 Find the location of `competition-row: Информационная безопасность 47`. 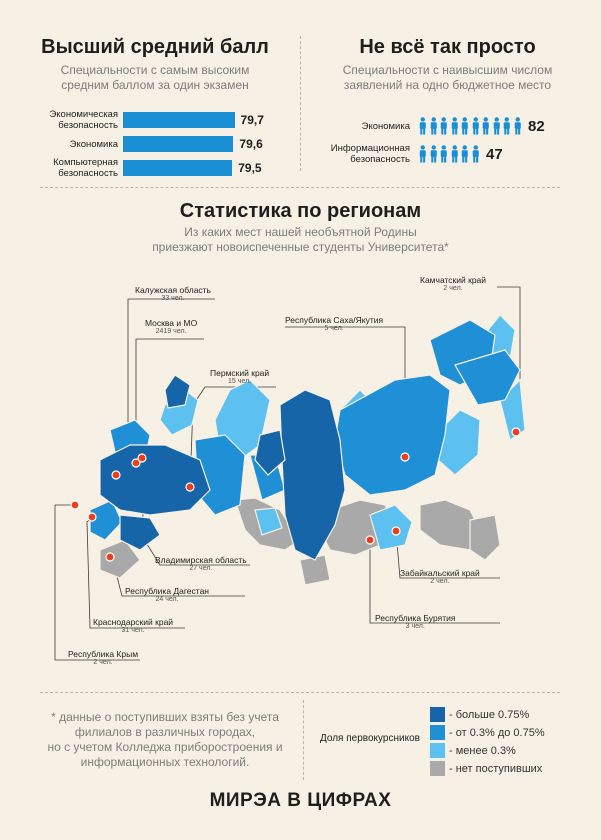

competition-row: Информационная безопасность 47 is located at coordinates (450, 154).